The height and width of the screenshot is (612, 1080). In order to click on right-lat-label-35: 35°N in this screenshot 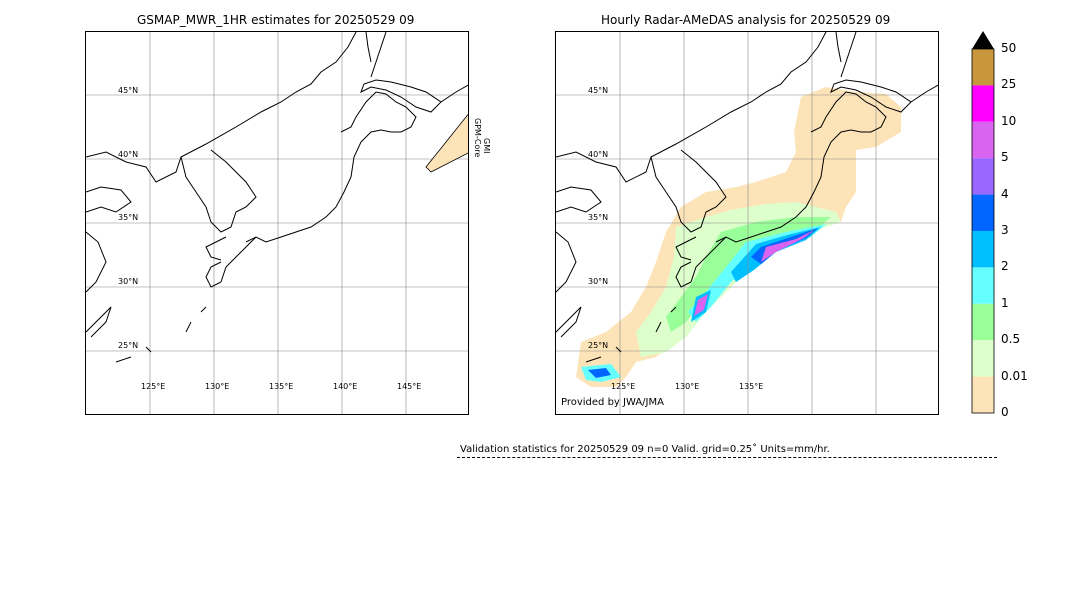, I will do `click(598, 217)`.